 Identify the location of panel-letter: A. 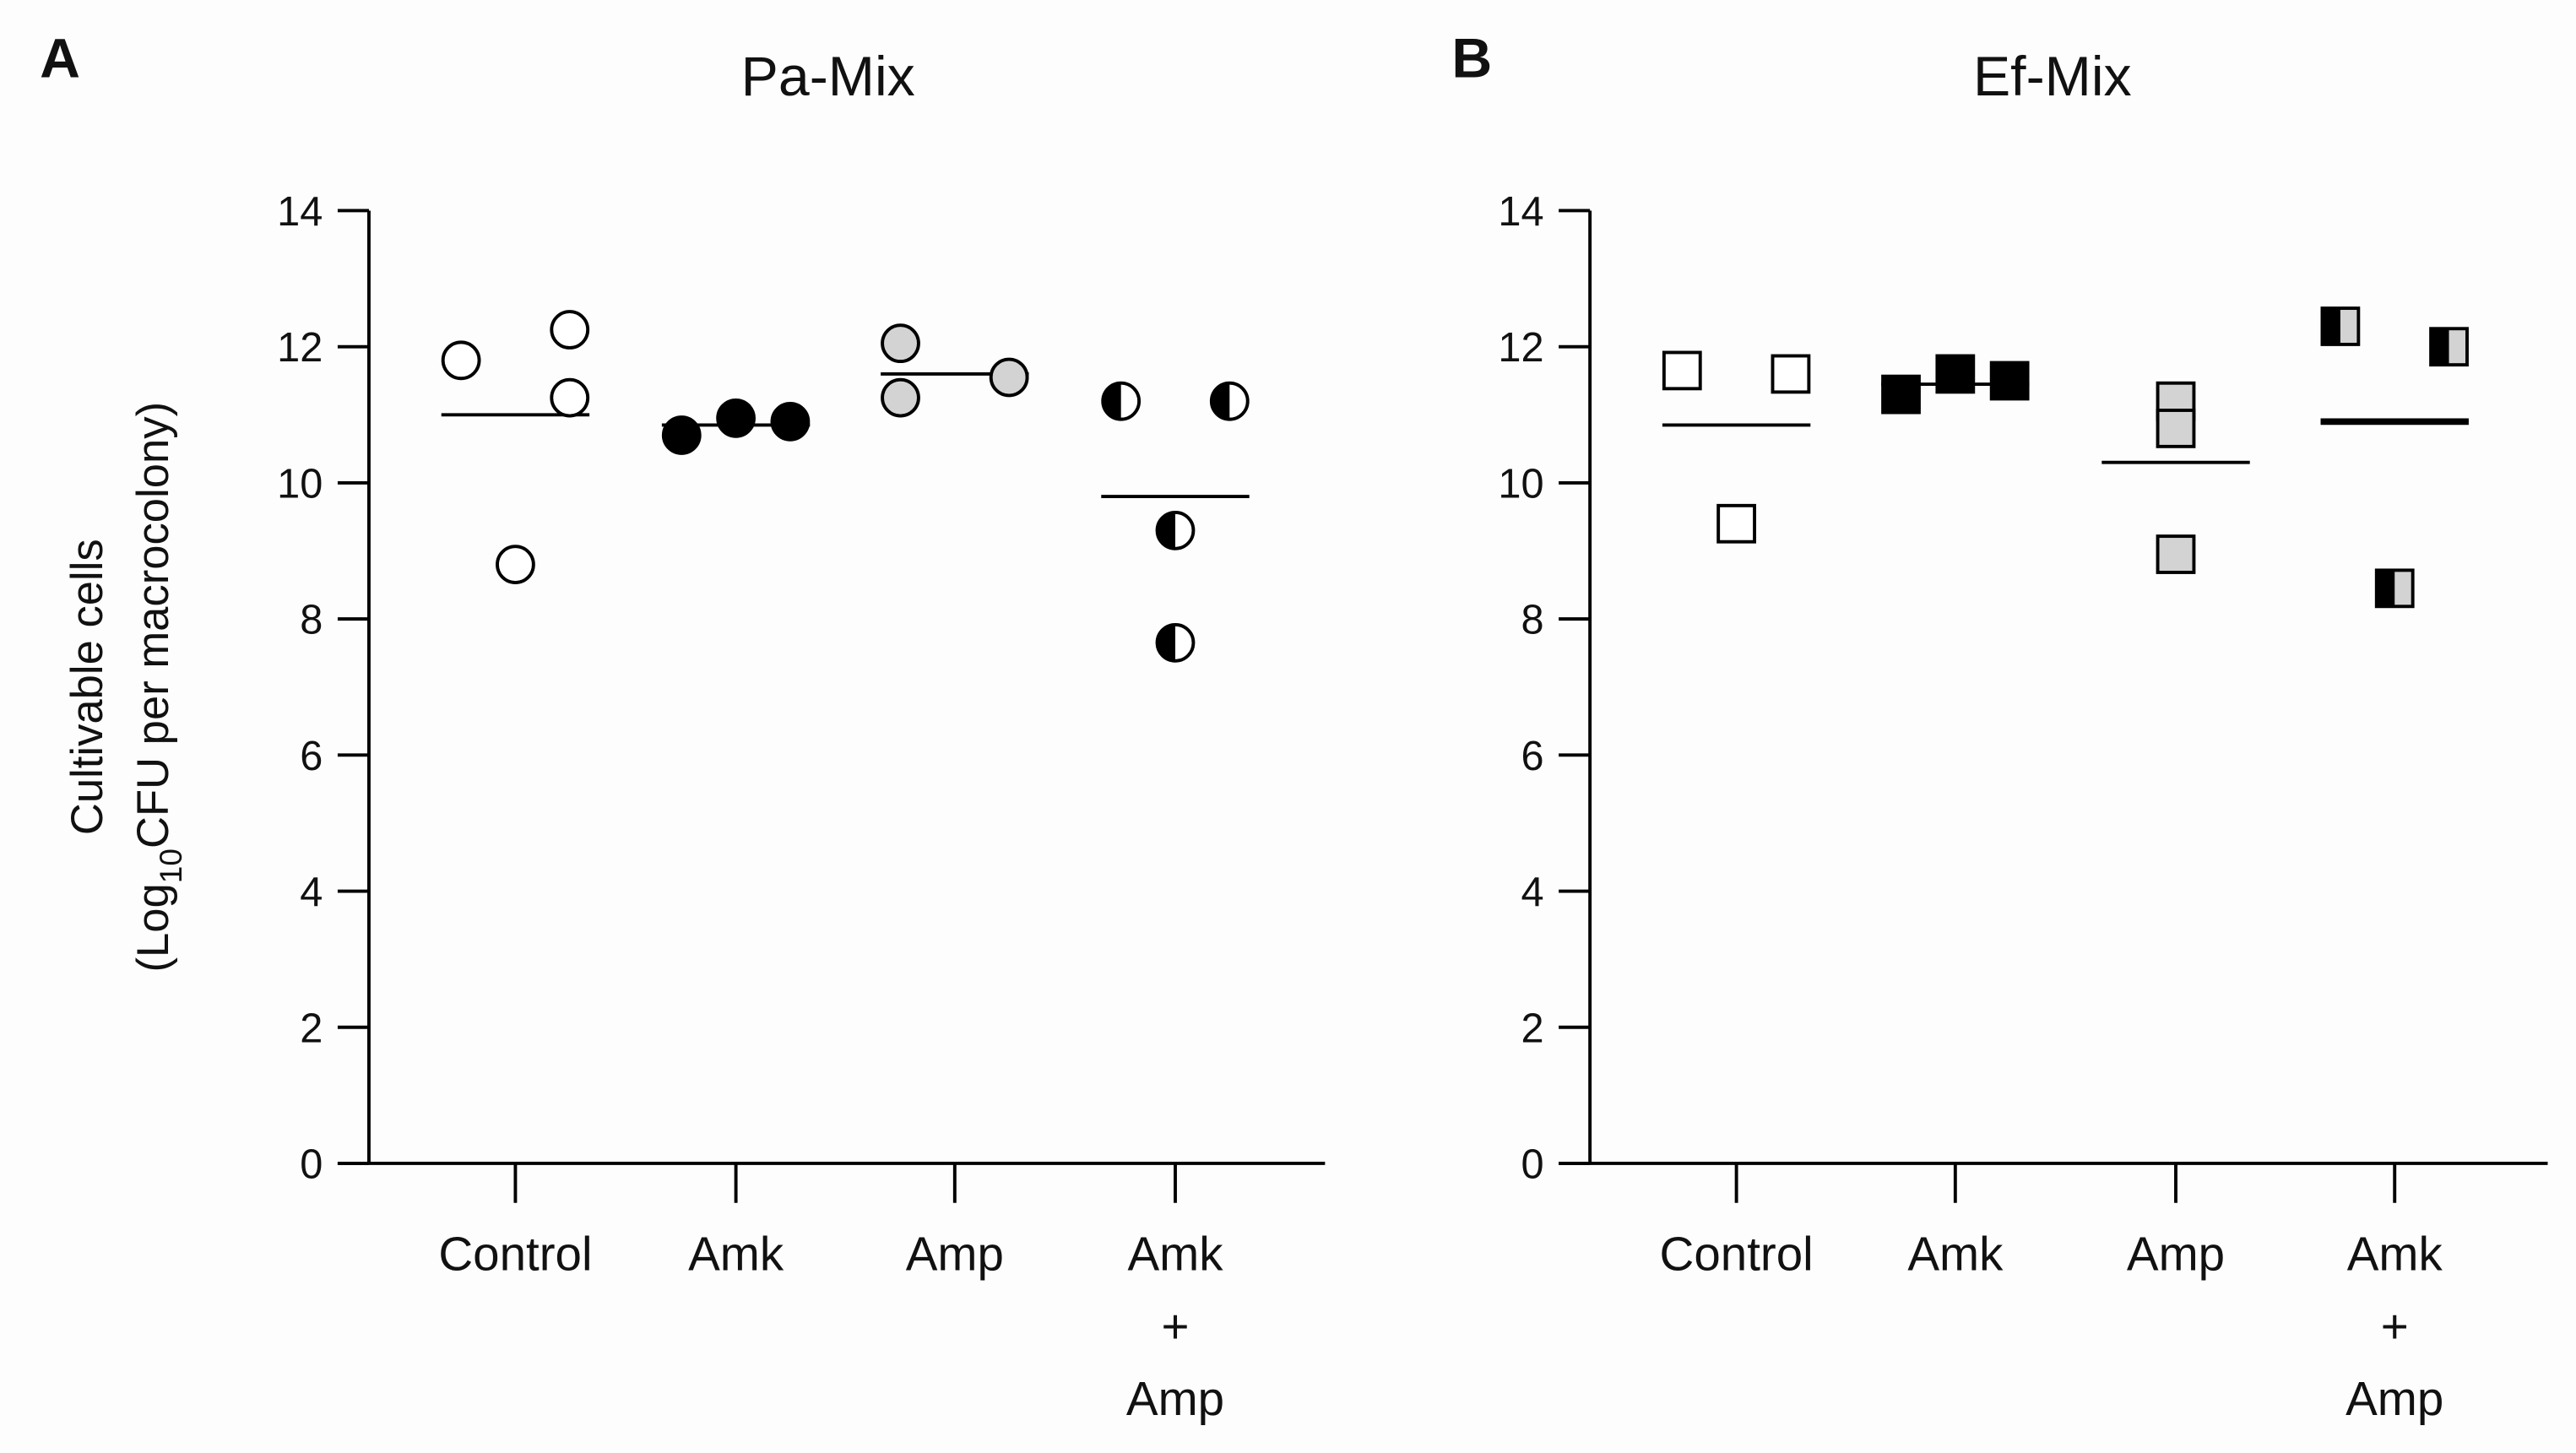
(60, 59).